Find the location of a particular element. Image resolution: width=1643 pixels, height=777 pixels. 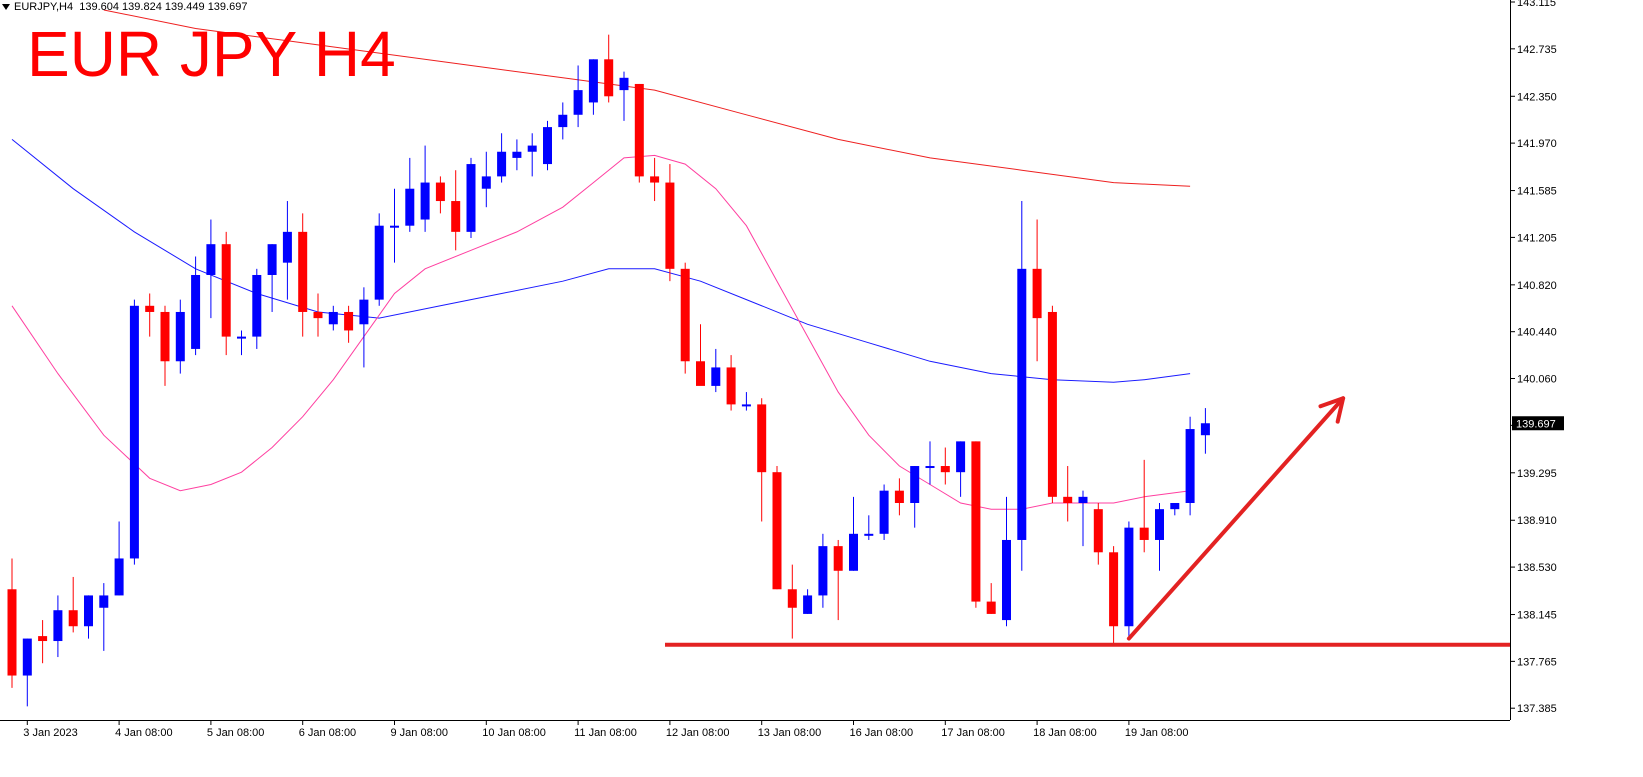

time-tick-label: 11 Jan 08:00 is located at coordinates (605, 733).